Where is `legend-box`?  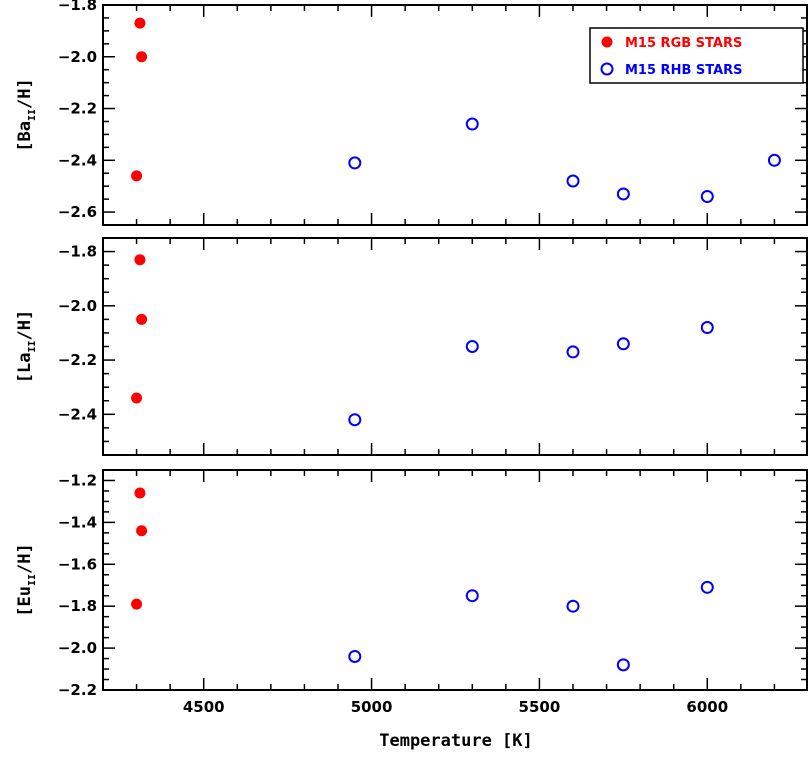
legend-box is located at coordinates (696, 55).